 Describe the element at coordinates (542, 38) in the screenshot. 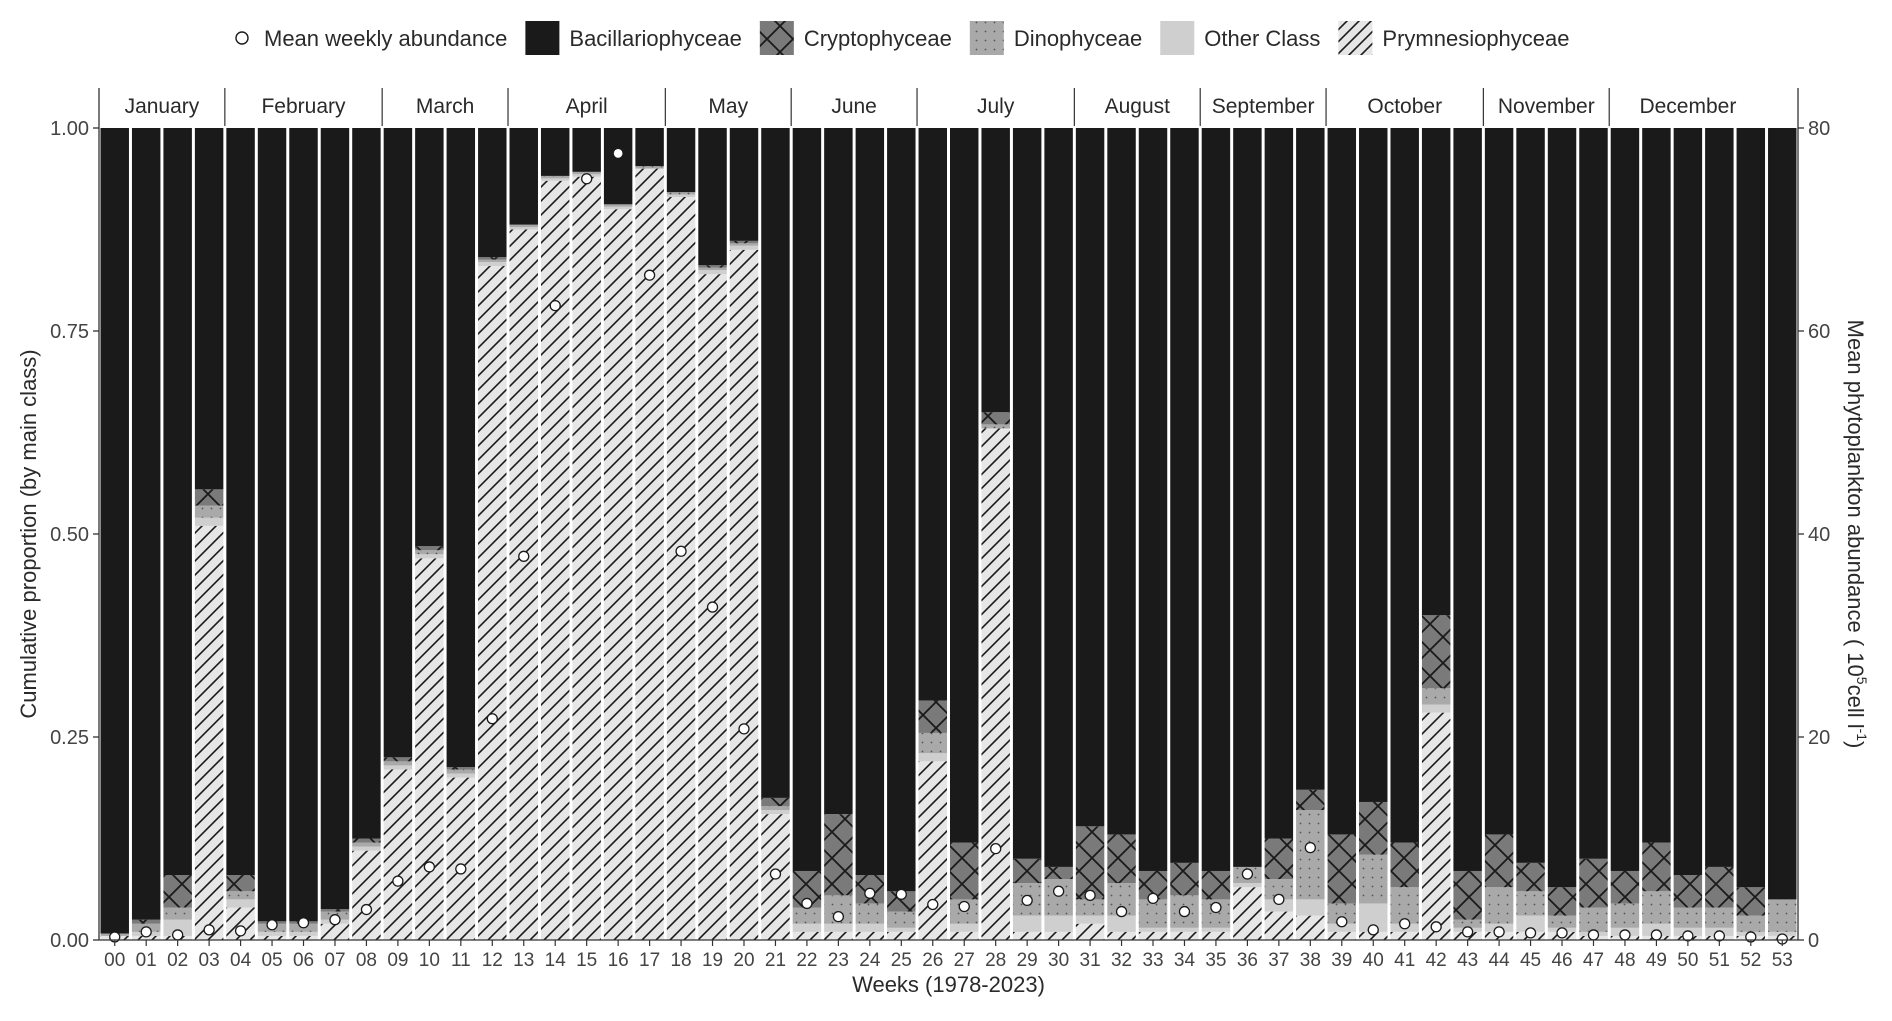

I see `legend-swatch-bac` at that location.